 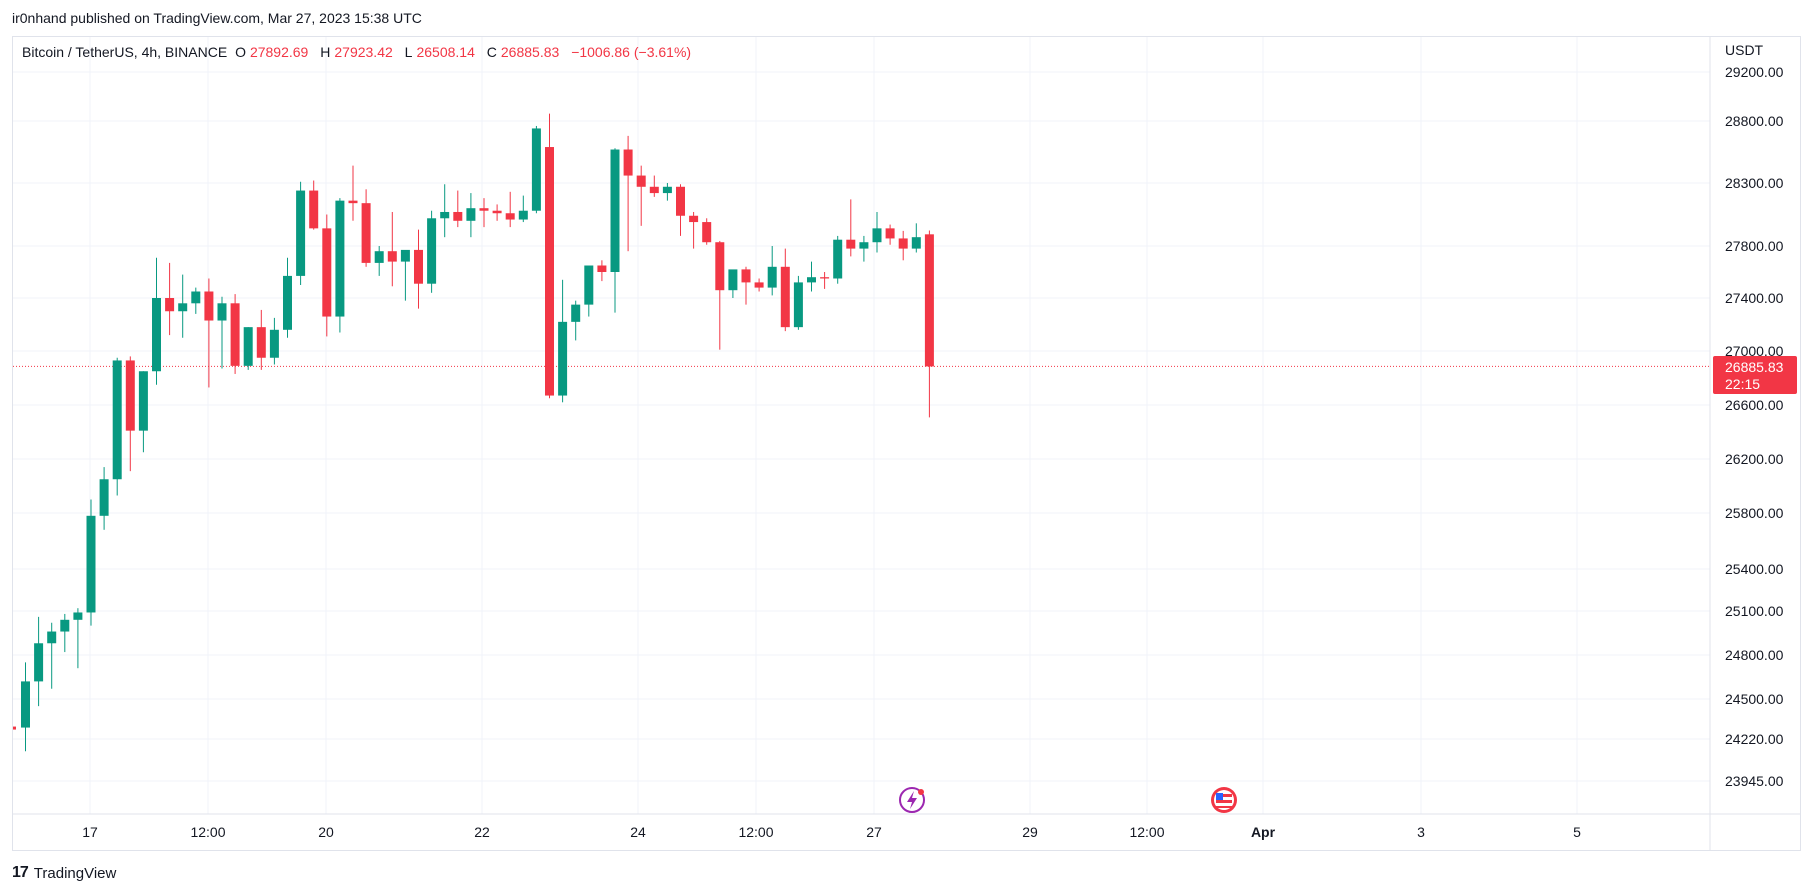 What do you see at coordinates (1263, 832) in the screenshot?
I see `x-tick-label: Apr` at bounding box center [1263, 832].